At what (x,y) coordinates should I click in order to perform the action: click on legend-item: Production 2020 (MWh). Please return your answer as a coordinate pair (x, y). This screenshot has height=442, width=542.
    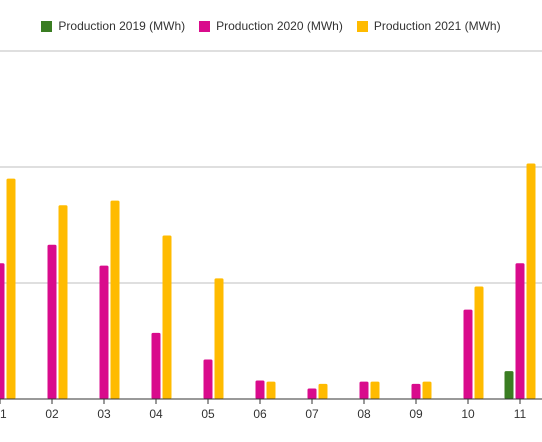
    Looking at the image, I should click on (271, 26).